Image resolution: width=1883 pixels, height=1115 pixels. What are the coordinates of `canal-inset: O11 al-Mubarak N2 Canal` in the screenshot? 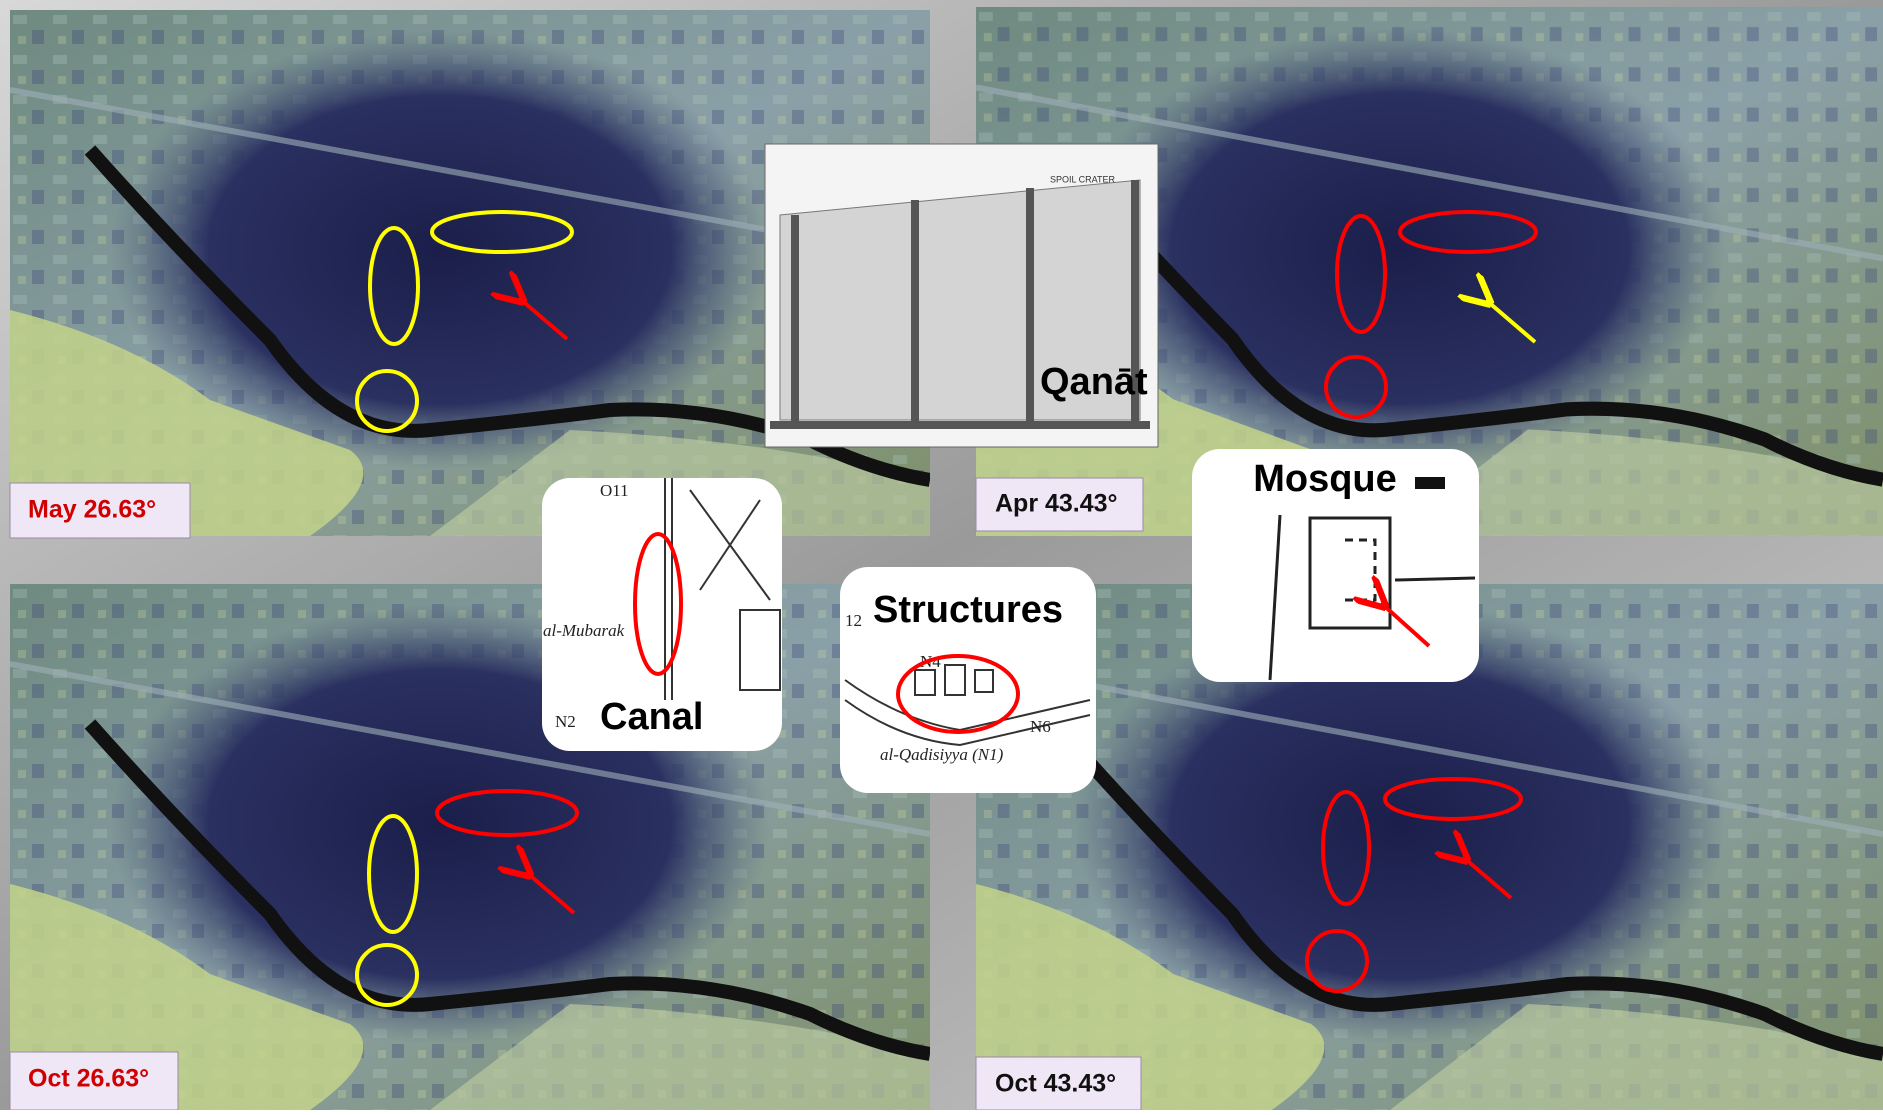 It's located at (662, 614).